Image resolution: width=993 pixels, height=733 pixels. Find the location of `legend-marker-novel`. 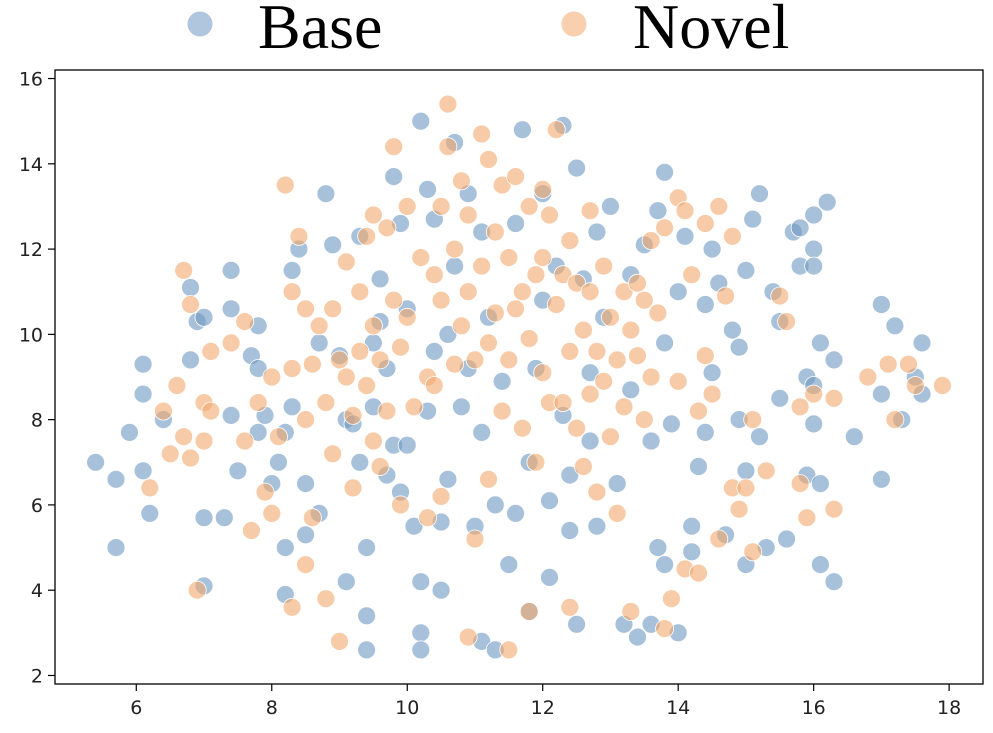

legend-marker-novel is located at coordinates (574, 24).